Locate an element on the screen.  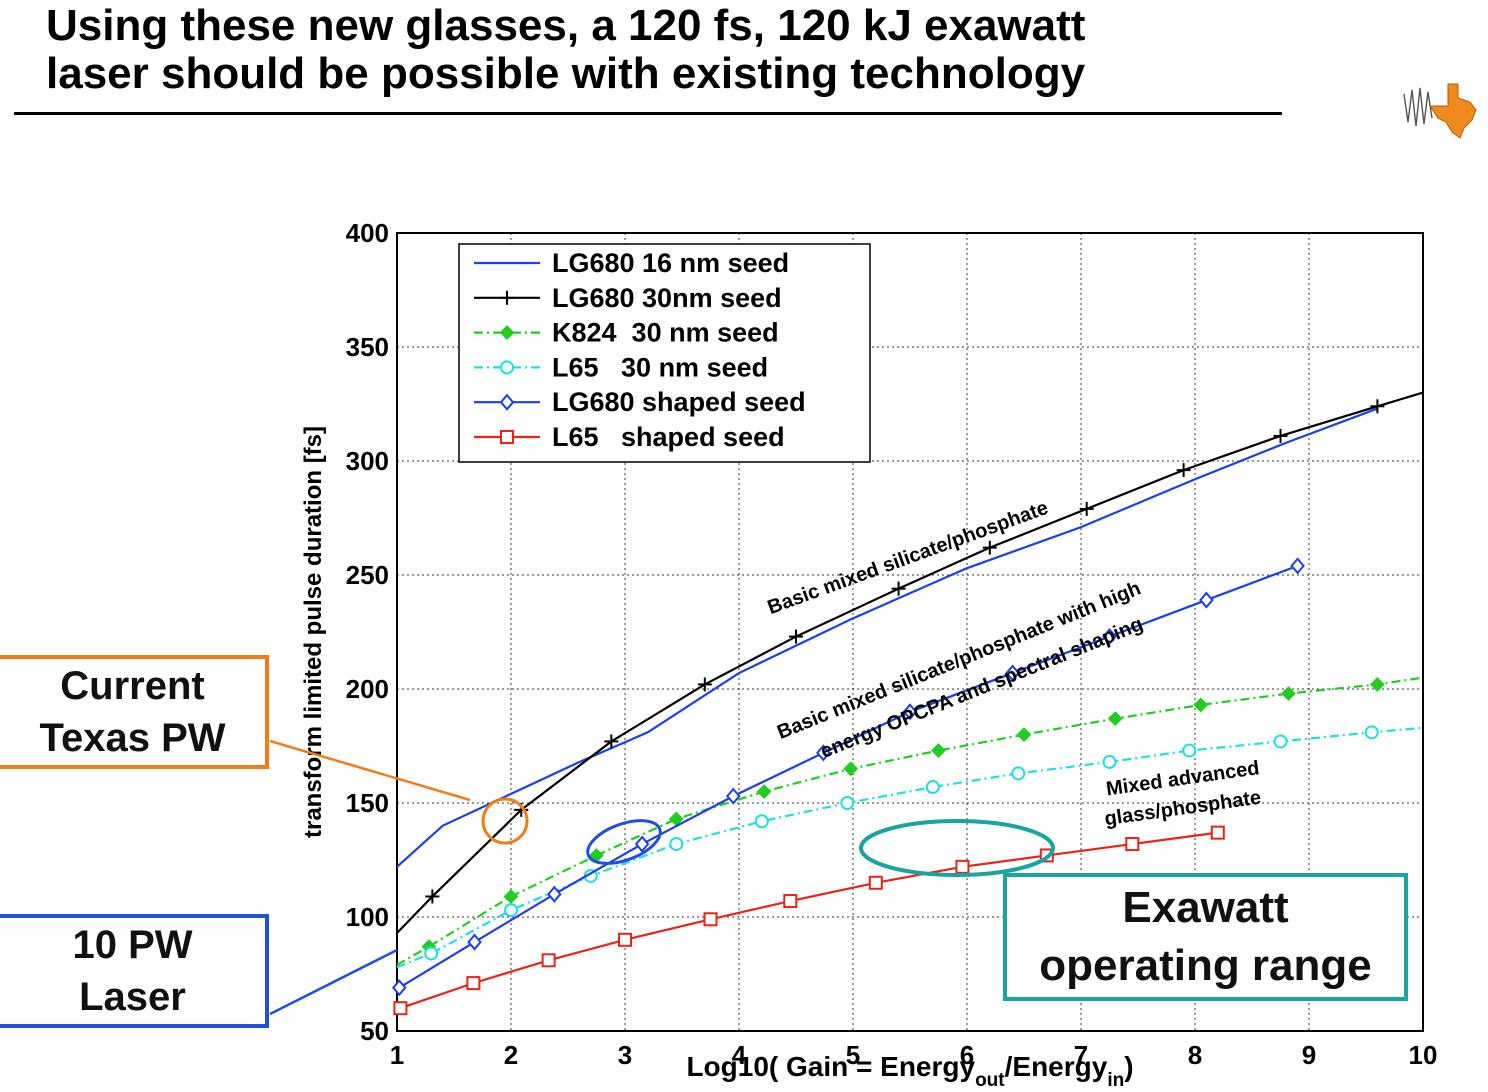
x-tick-label: 3 is located at coordinates (625, 1055).